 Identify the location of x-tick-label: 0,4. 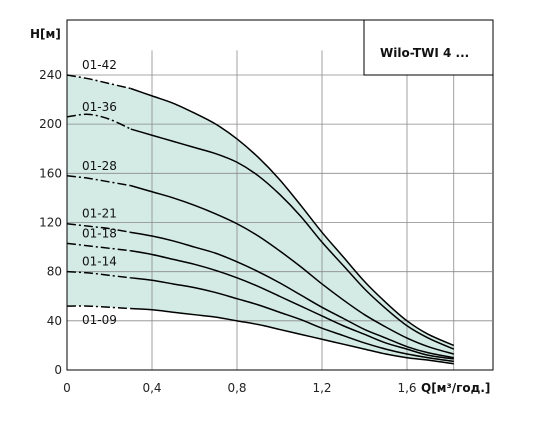
(151, 388).